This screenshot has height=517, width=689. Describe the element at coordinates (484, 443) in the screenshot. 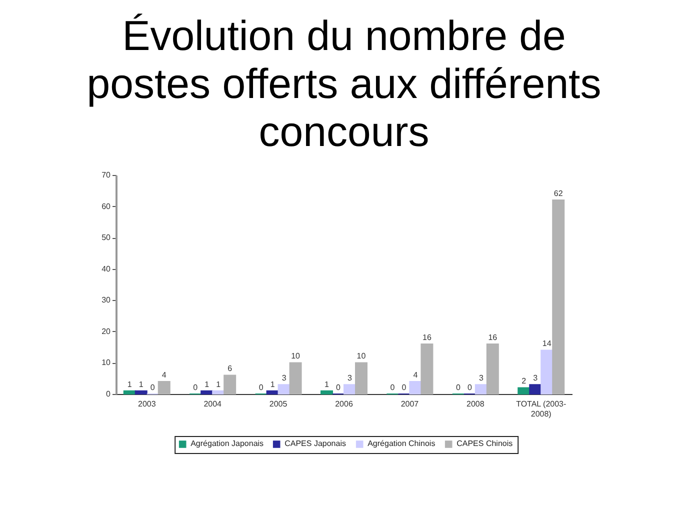

I see `legend-label: CAPES Chinois` at that location.